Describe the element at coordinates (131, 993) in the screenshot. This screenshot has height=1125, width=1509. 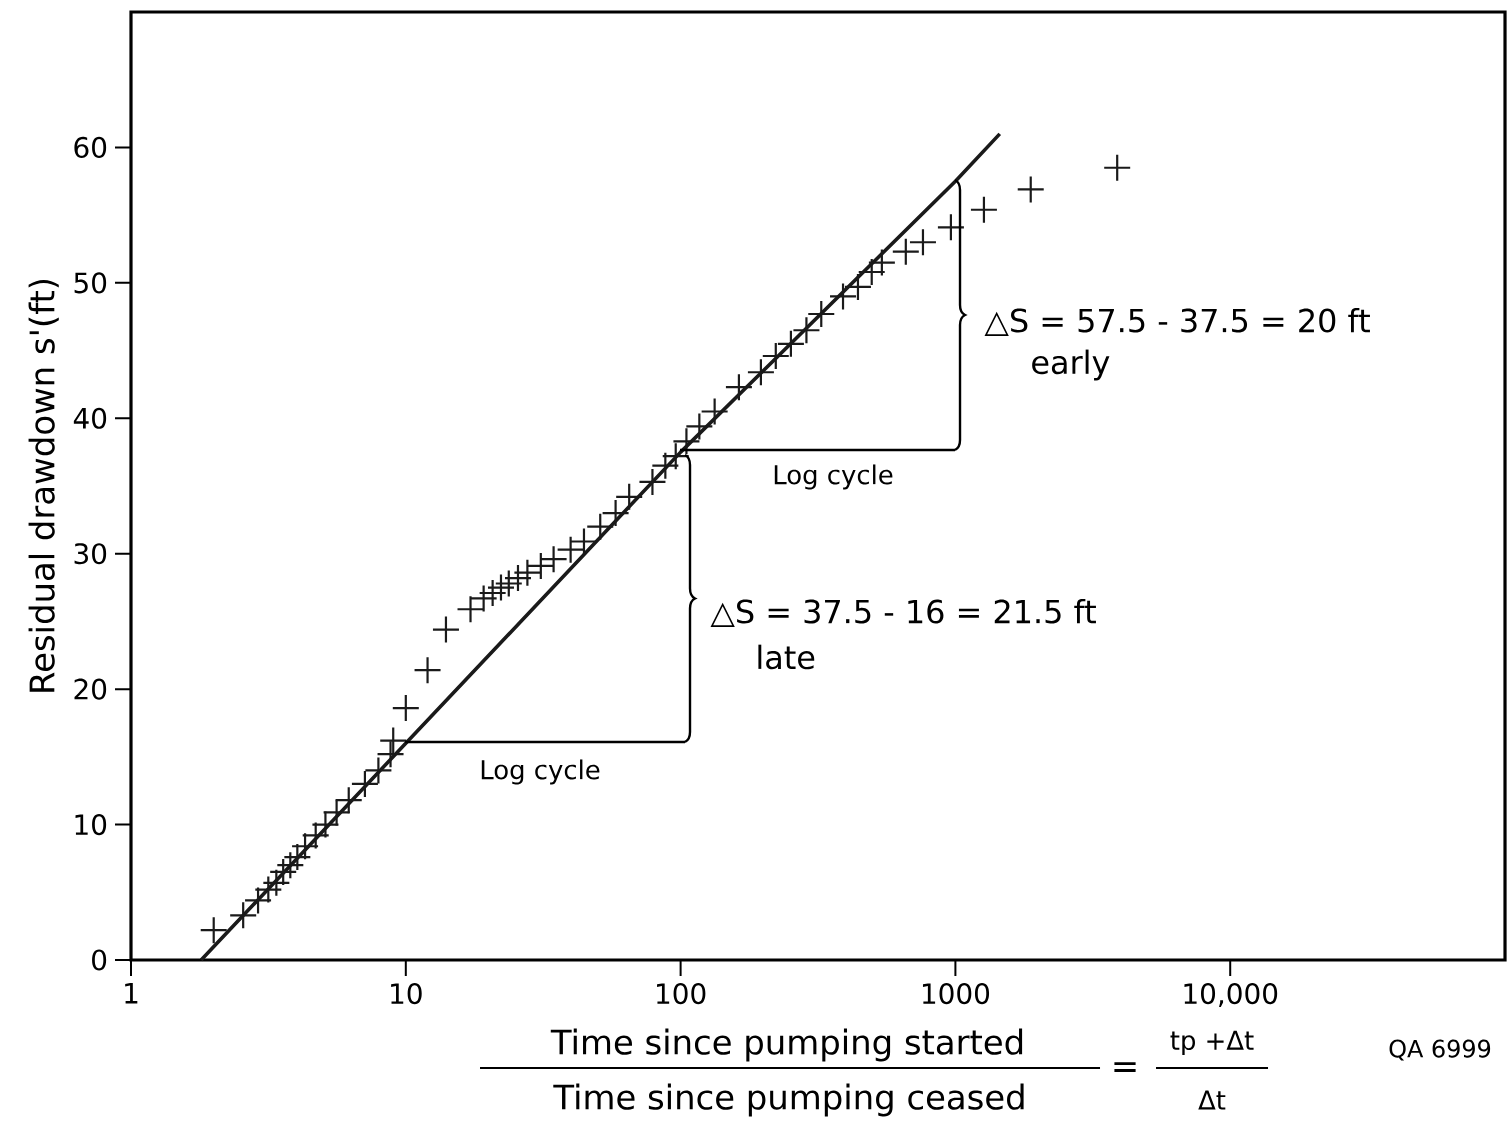
I see `x-tick-label: 1` at that location.